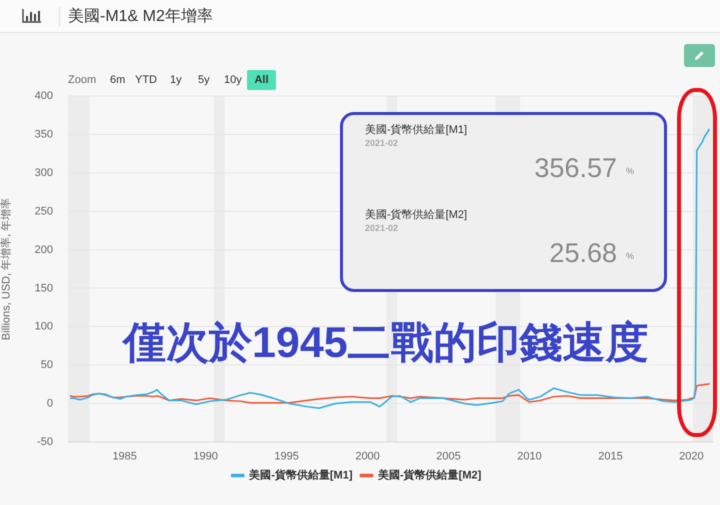 Image resolution: width=720 pixels, height=505 pixels. I want to click on y-tick-label: 400, so click(43, 96).